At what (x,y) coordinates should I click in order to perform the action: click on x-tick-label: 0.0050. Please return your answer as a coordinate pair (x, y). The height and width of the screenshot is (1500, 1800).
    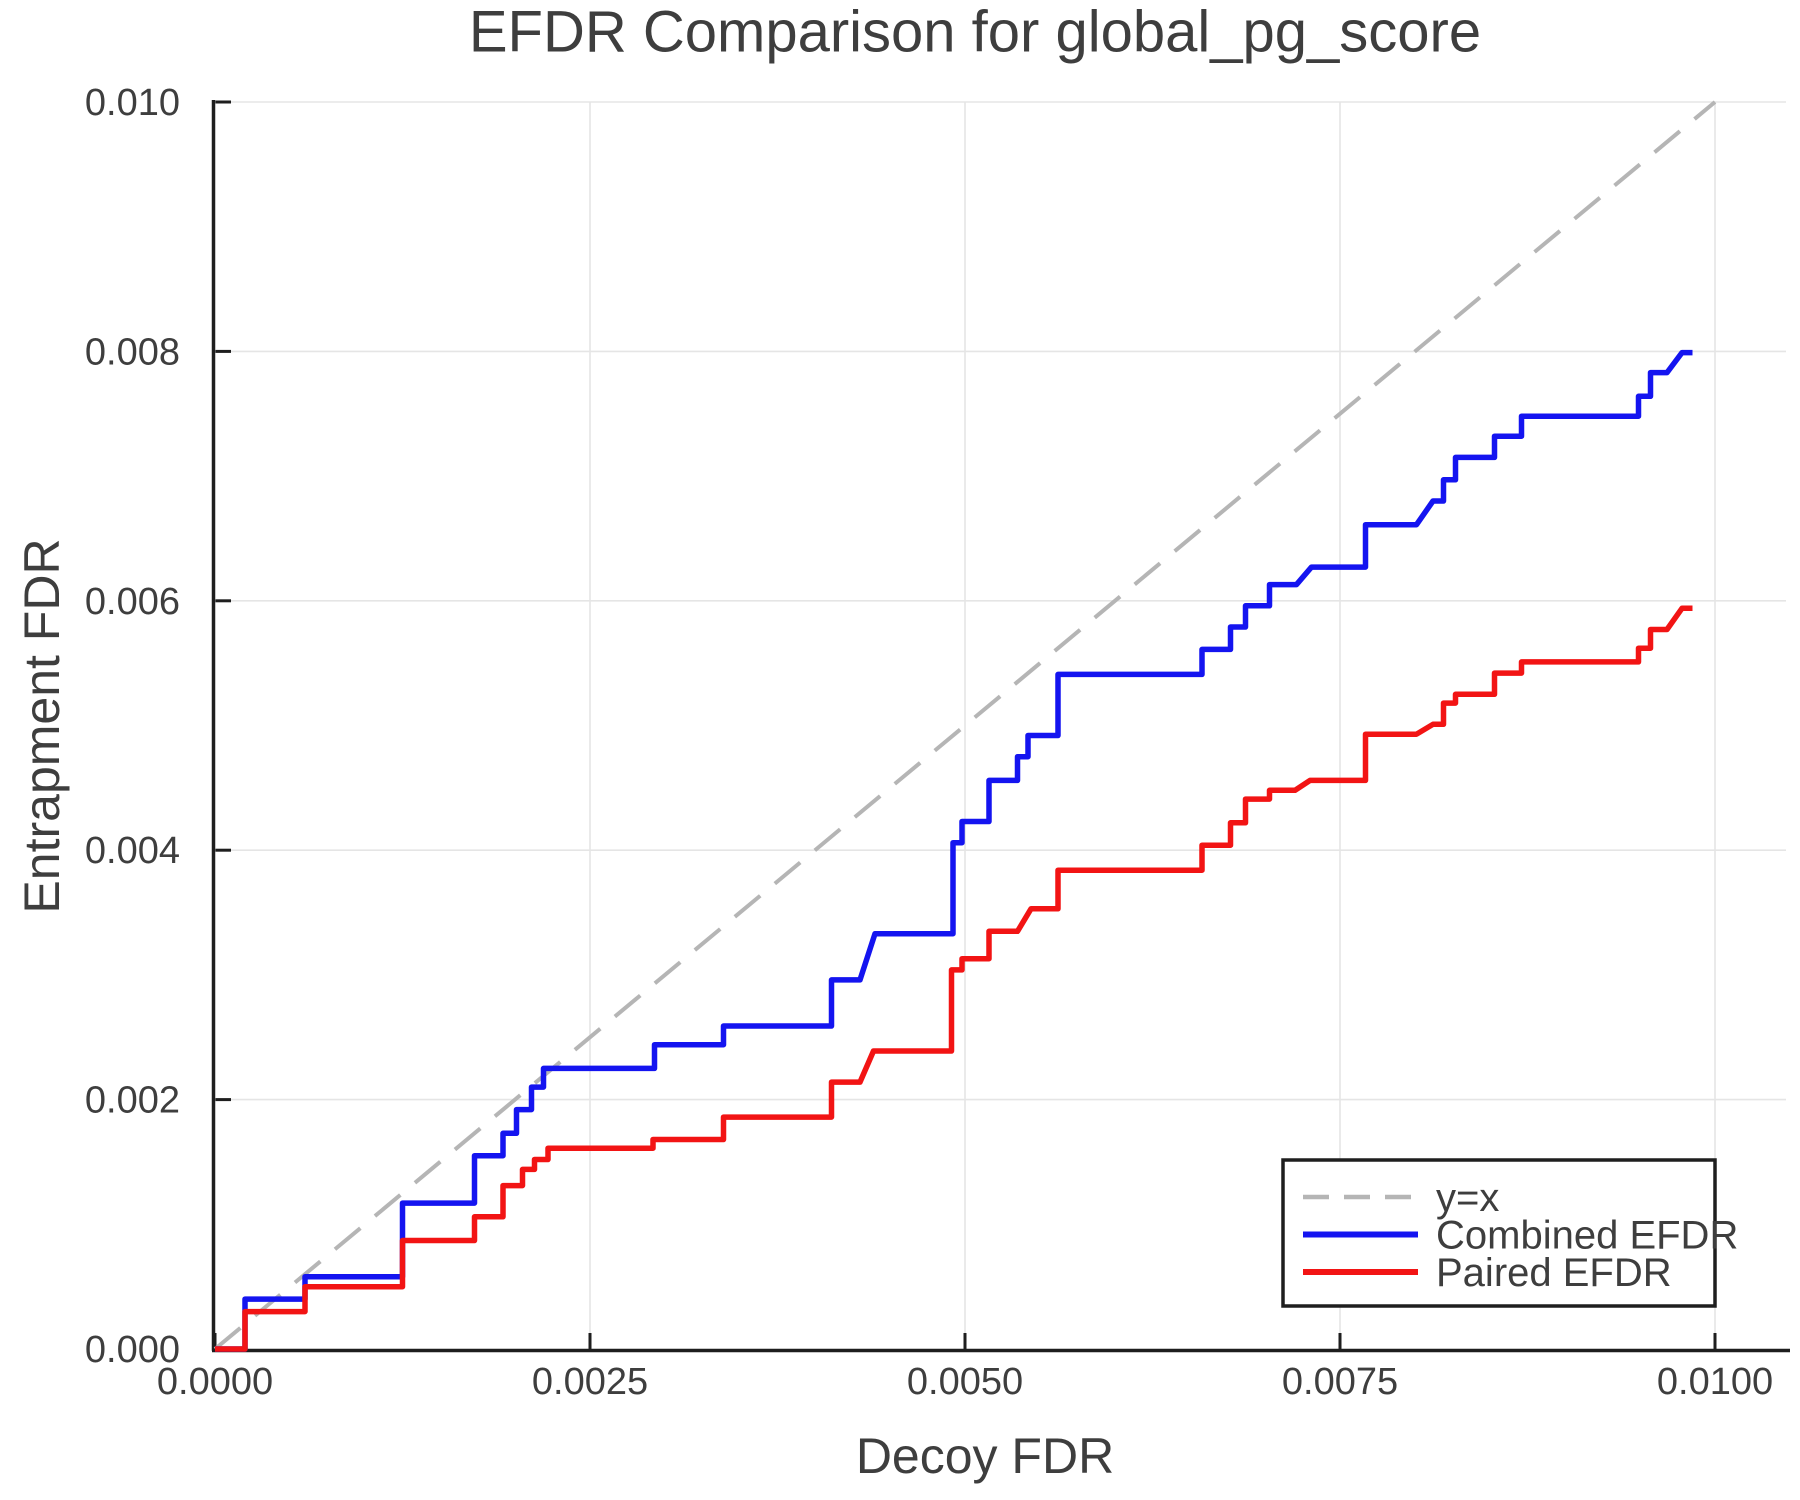
    Looking at the image, I should click on (965, 1382).